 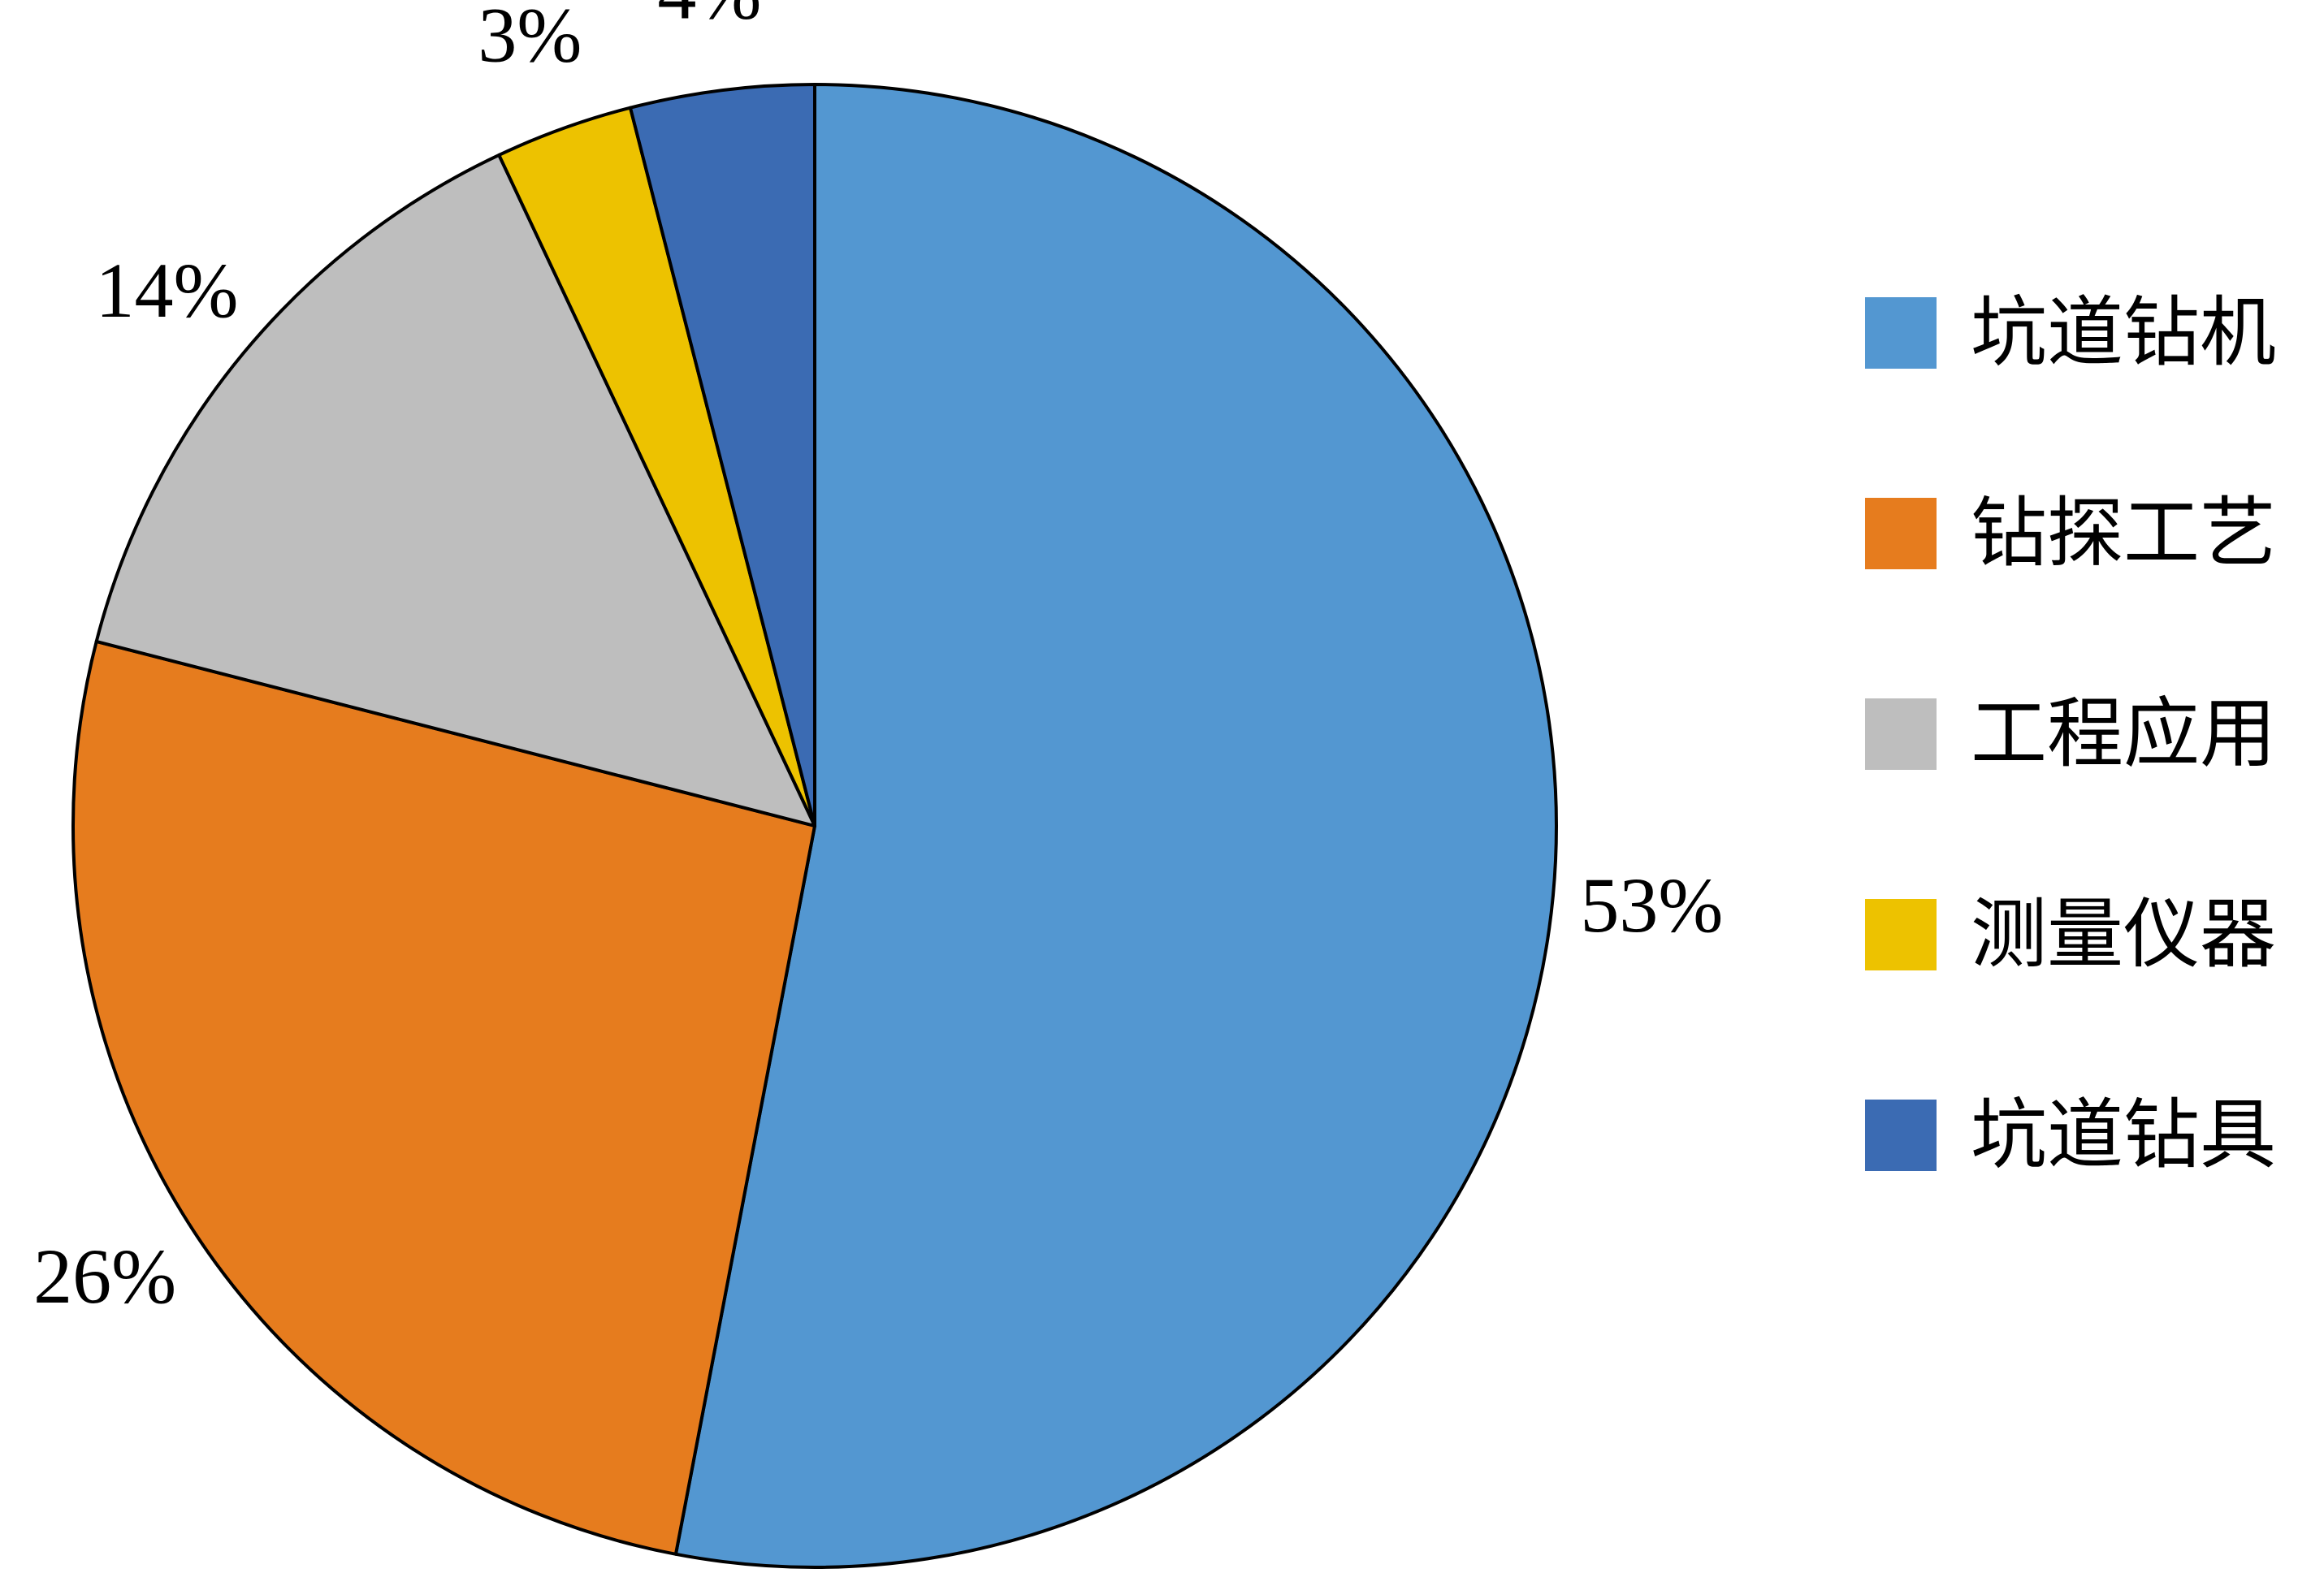 I want to click on legend-label-1: 坑道钻机, so click(x=2123, y=333).